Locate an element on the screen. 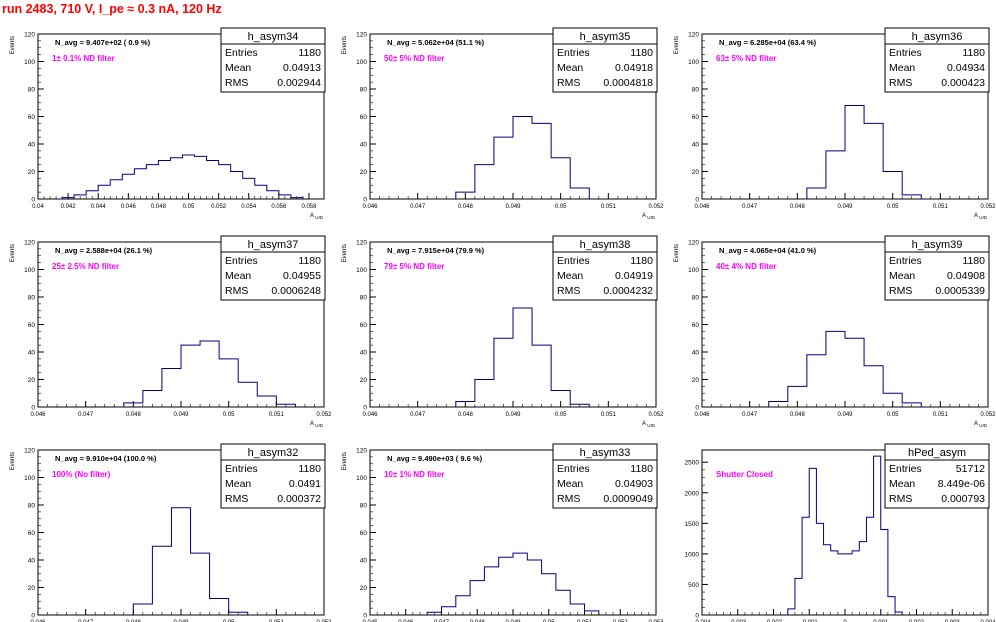  x-tick-label: 0.004 is located at coordinates (988, 621).